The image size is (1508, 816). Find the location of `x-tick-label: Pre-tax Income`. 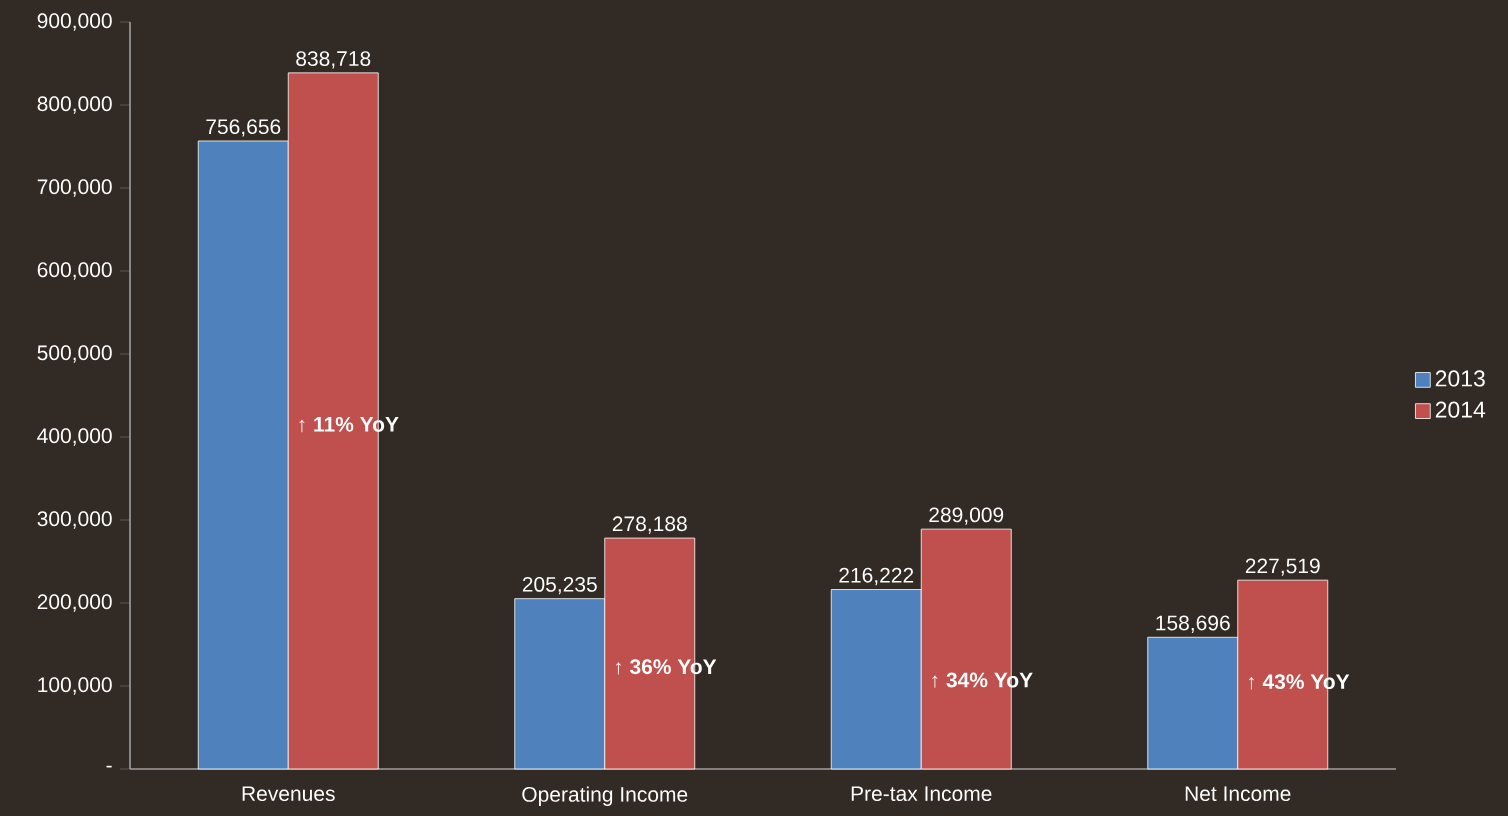

x-tick-label: Pre-tax Income is located at coordinates (921, 794).